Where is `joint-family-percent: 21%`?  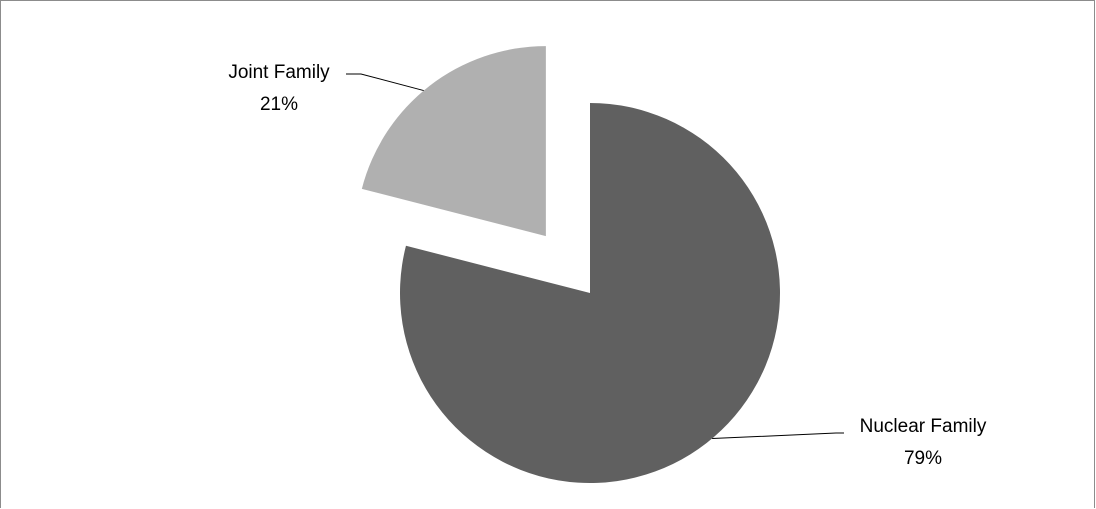 joint-family-percent: 21% is located at coordinates (279, 104).